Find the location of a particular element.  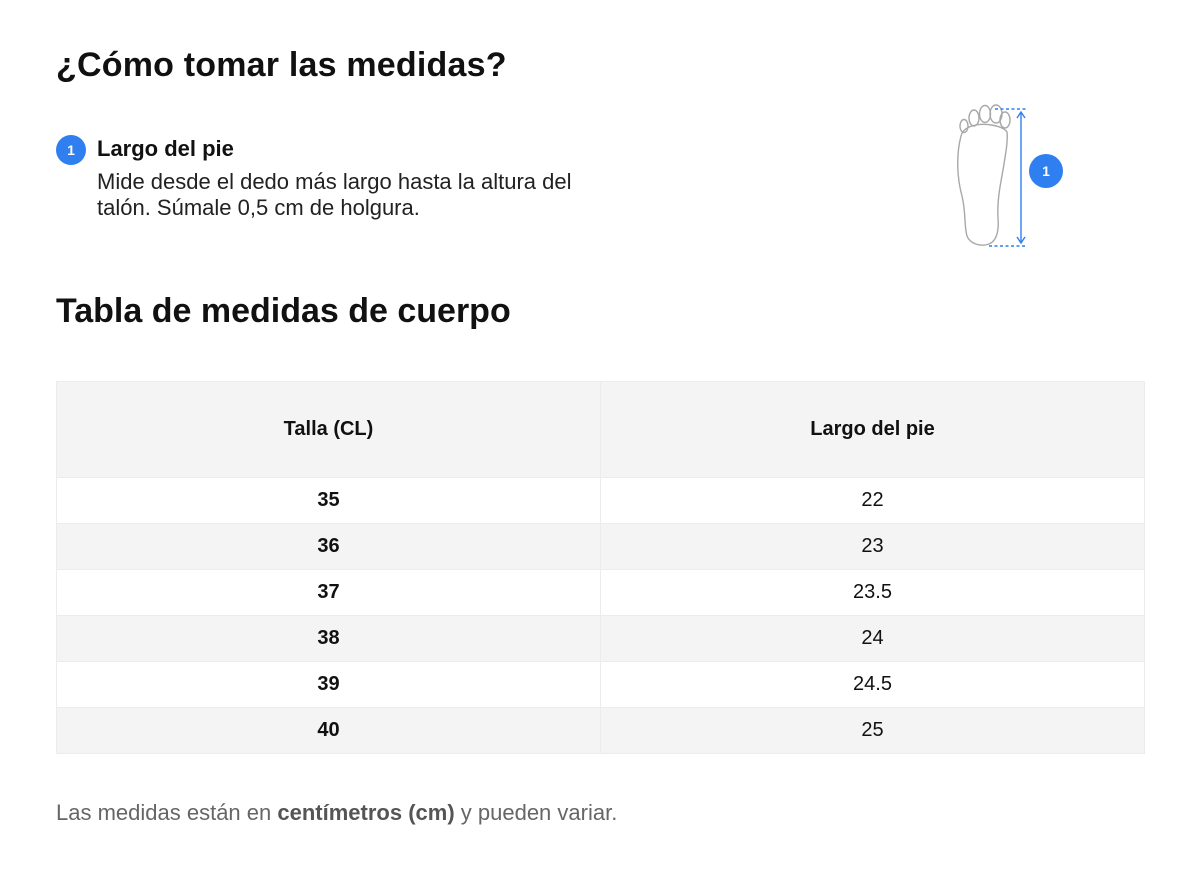

table-header-row: Talla (CL) Largo del pie is located at coordinates (600, 429).